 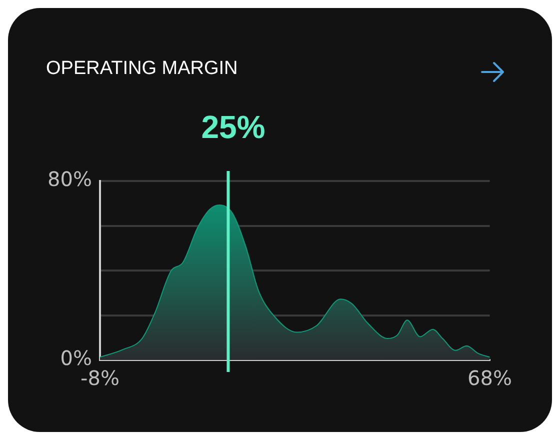 I want to click on chart-title: OPERATING MARGIN, so click(x=142, y=69).